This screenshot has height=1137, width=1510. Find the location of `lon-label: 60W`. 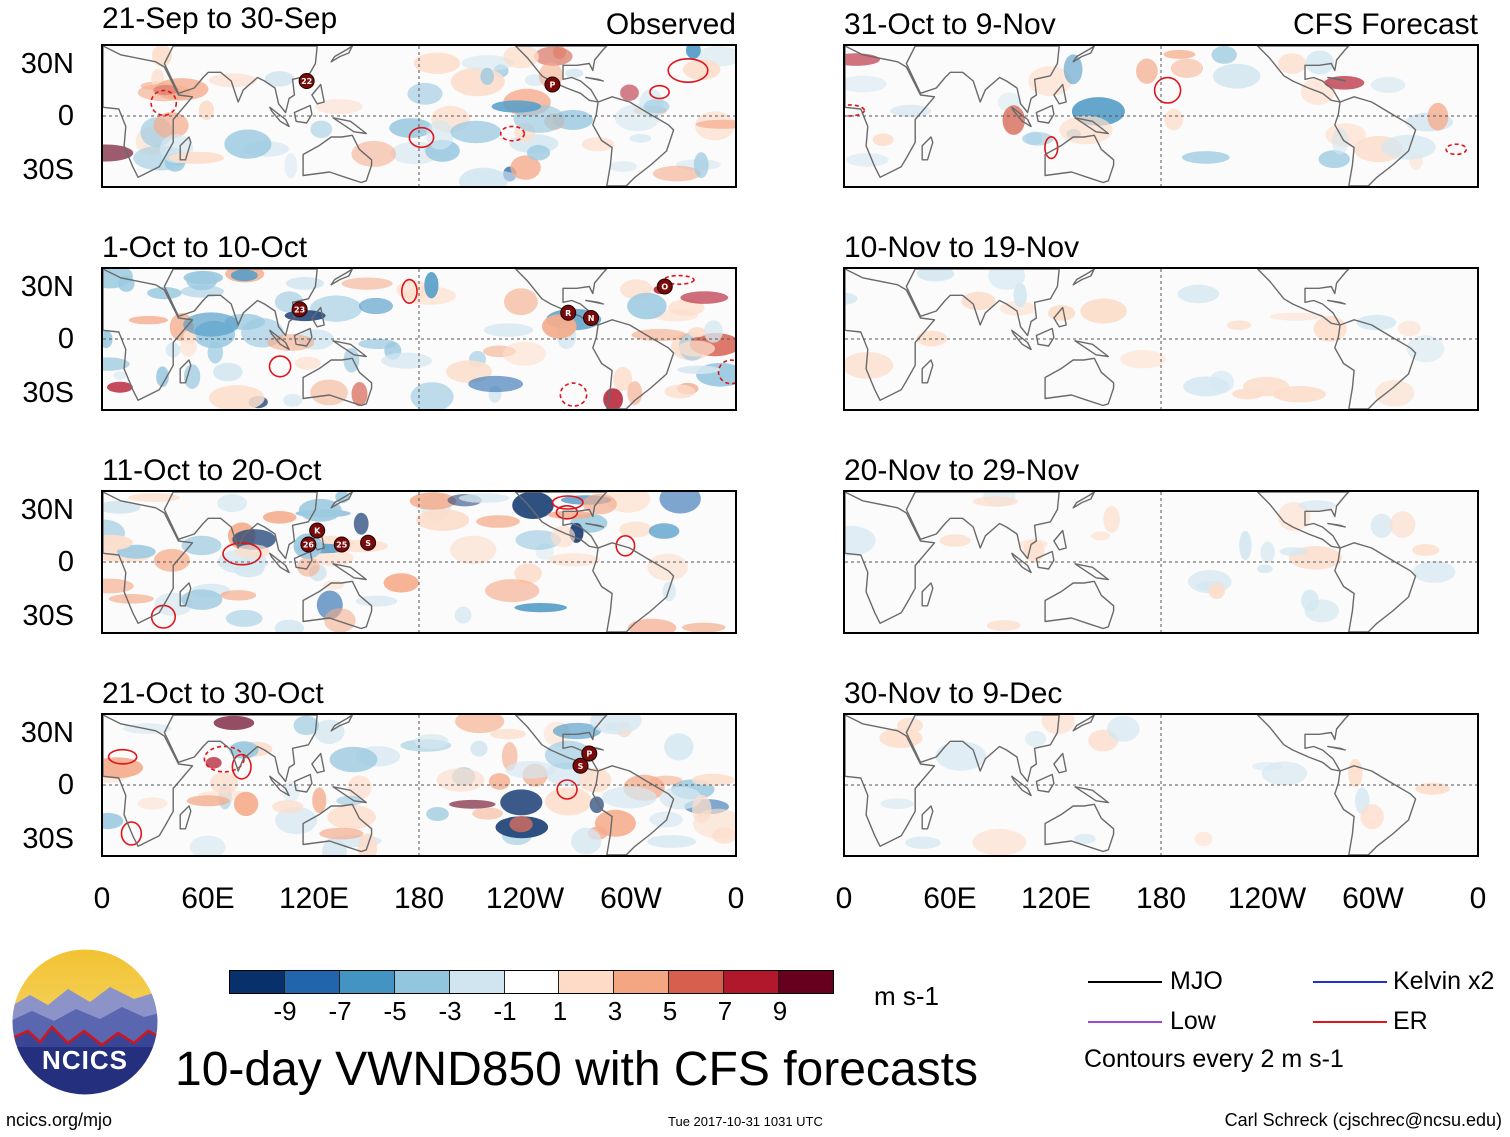

lon-label: 60W is located at coordinates (631, 898).